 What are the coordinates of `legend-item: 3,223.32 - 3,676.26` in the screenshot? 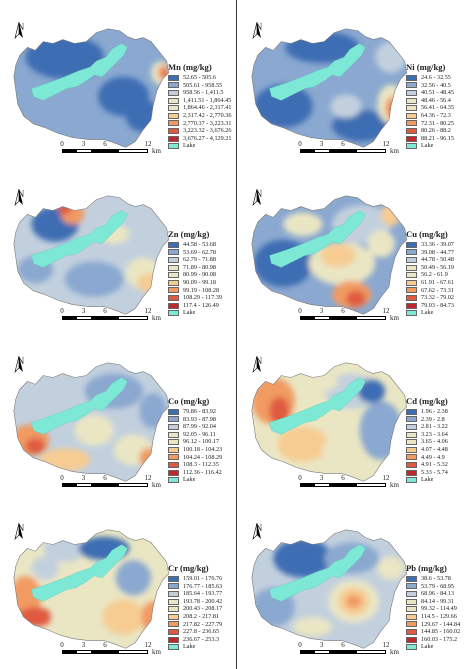 It's located at (199, 131).